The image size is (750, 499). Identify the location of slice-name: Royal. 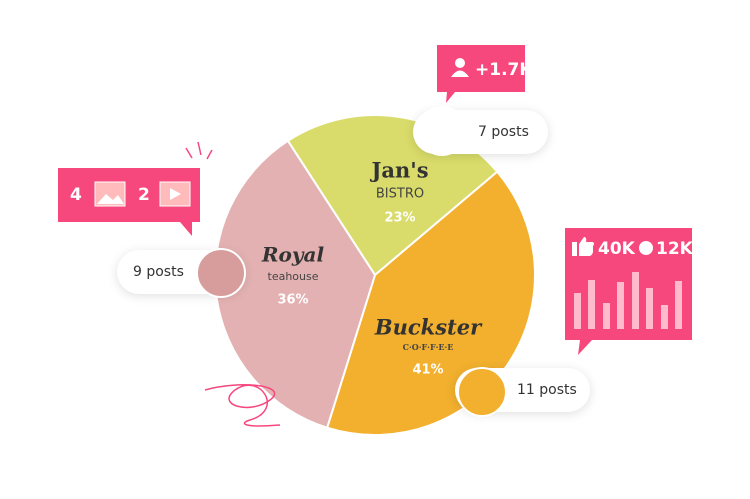
(293, 255).